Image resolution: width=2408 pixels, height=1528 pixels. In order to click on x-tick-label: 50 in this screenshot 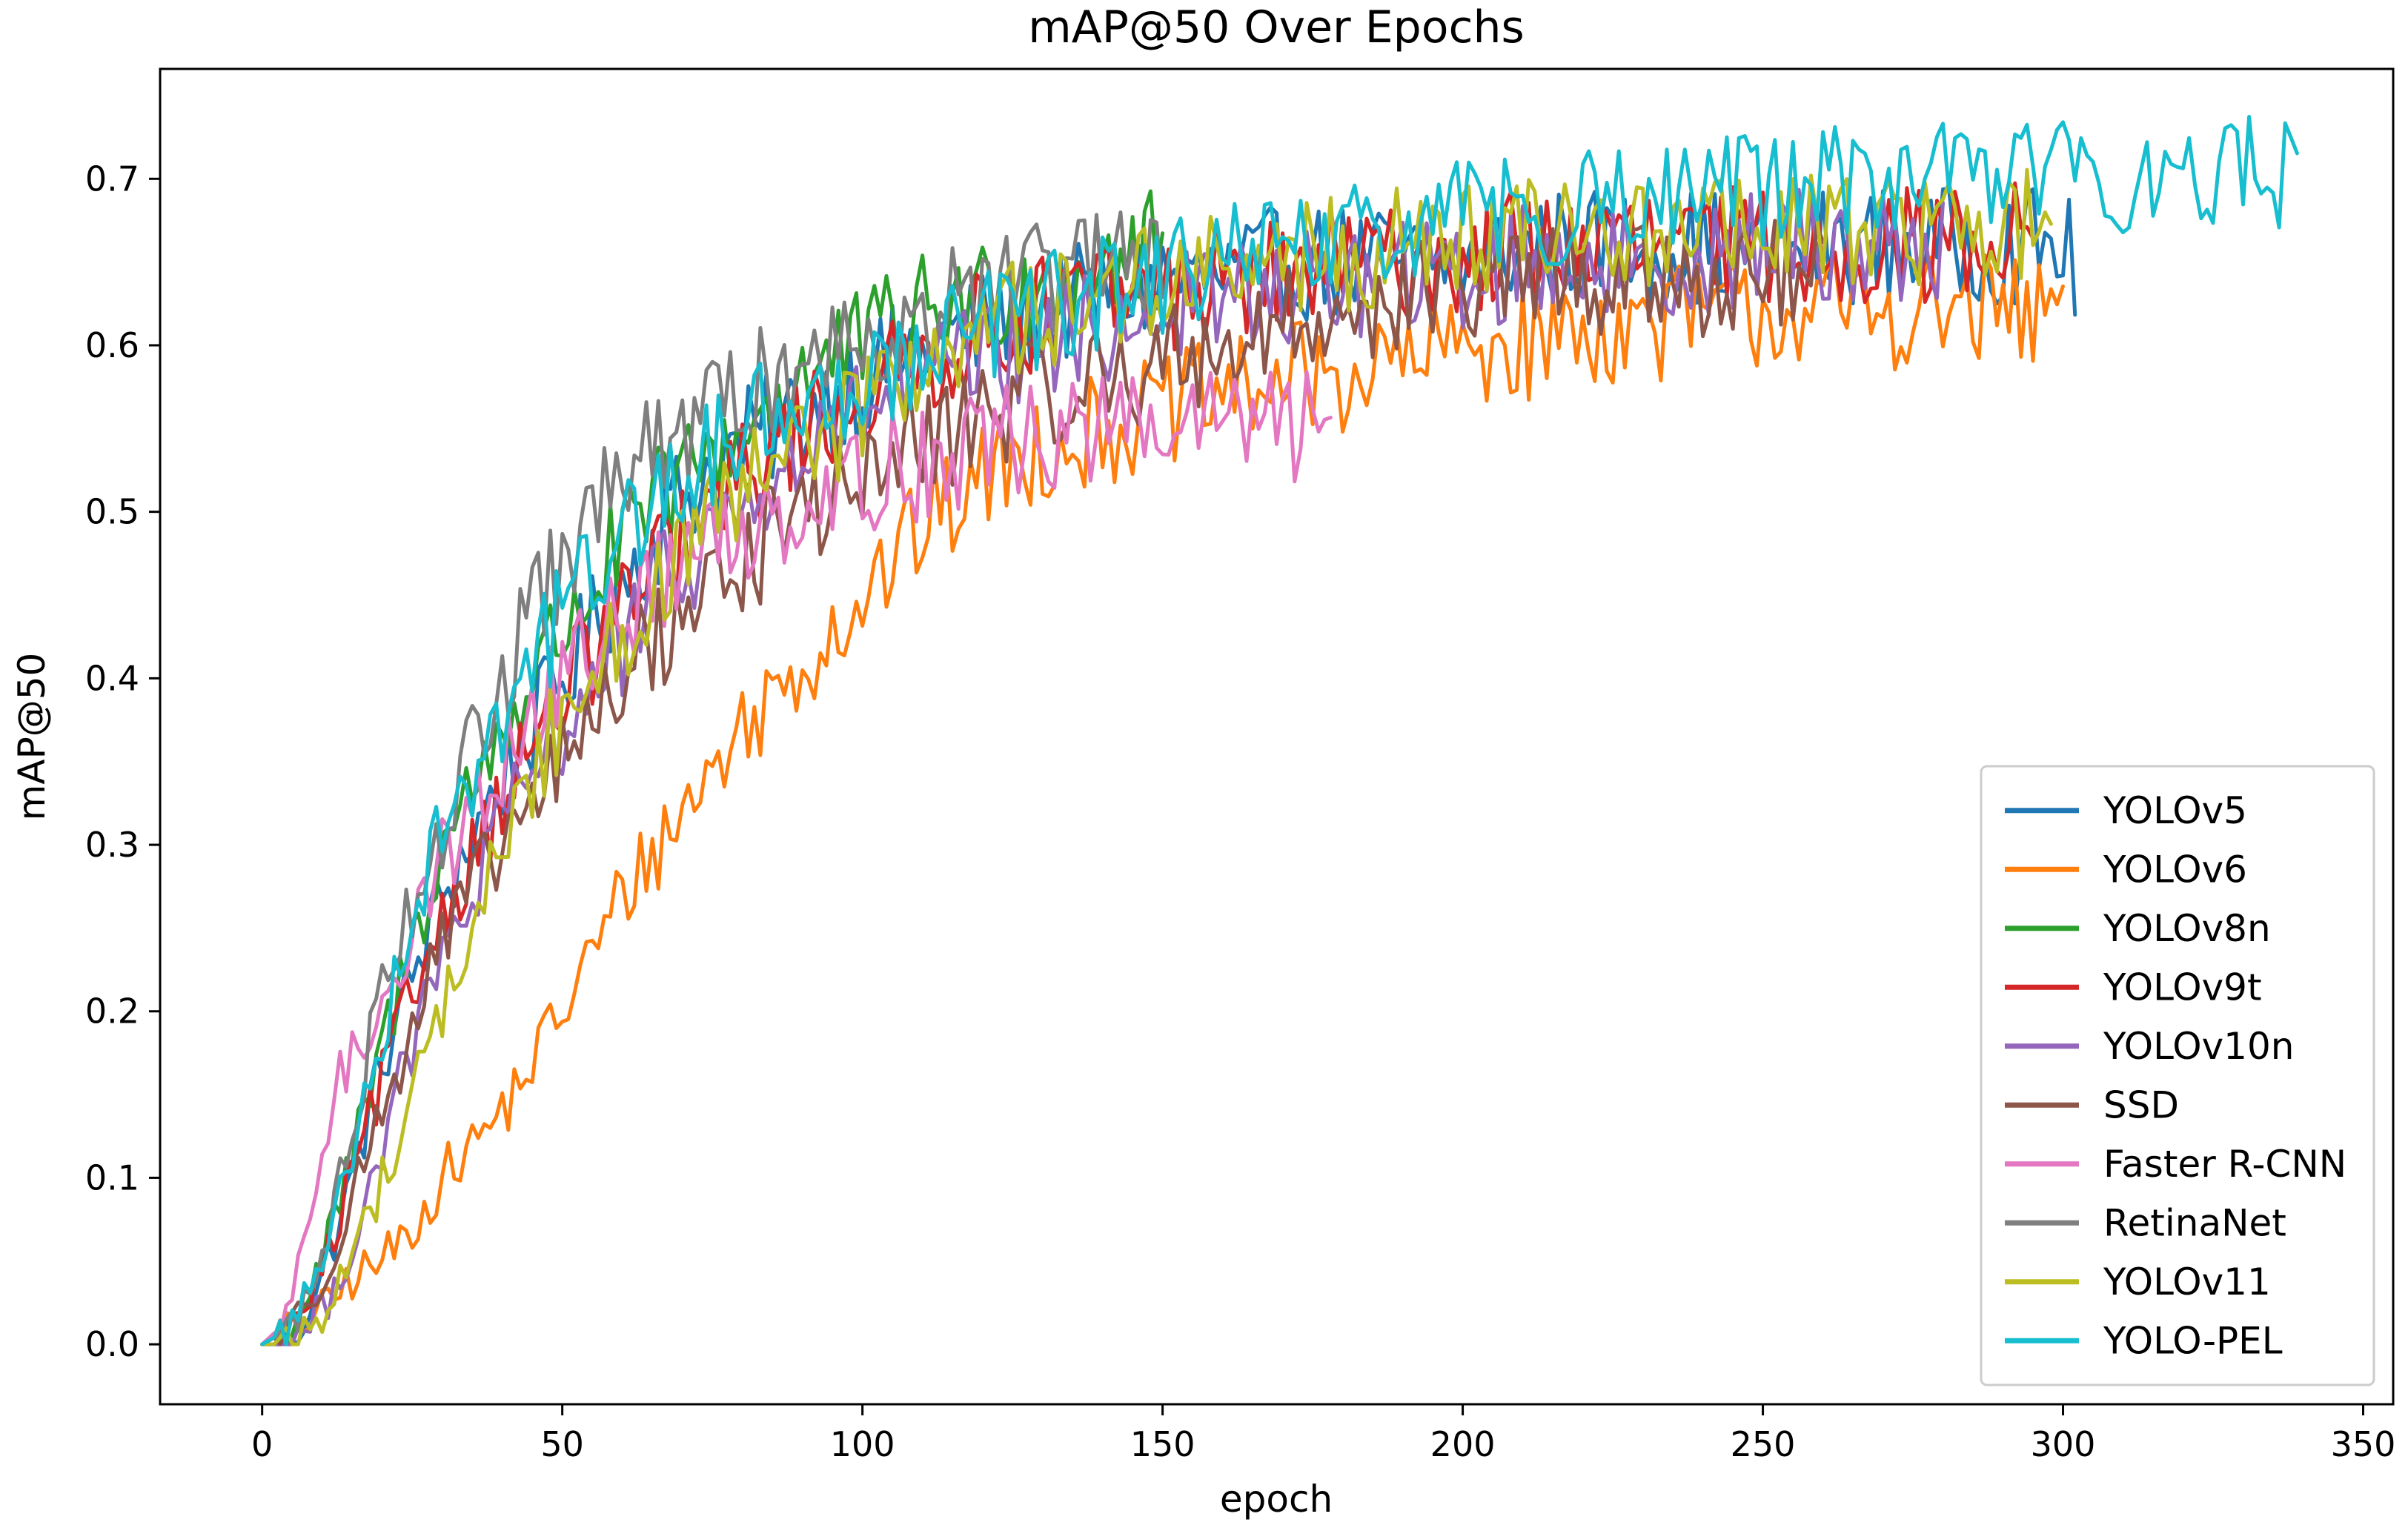, I will do `click(562, 1444)`.